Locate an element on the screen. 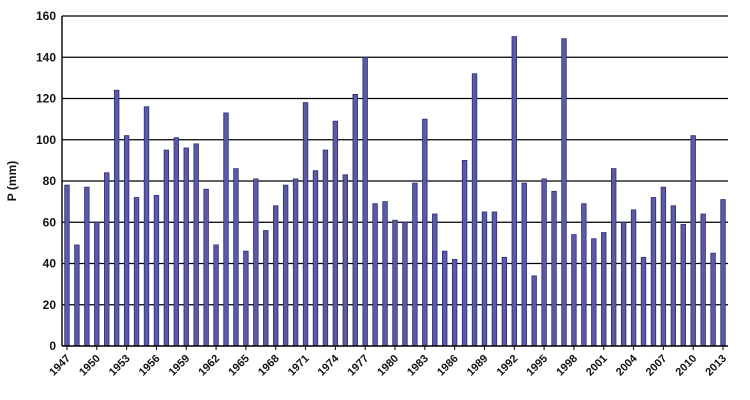  y-tick-label: 20 is located at coordinates (50, 305).